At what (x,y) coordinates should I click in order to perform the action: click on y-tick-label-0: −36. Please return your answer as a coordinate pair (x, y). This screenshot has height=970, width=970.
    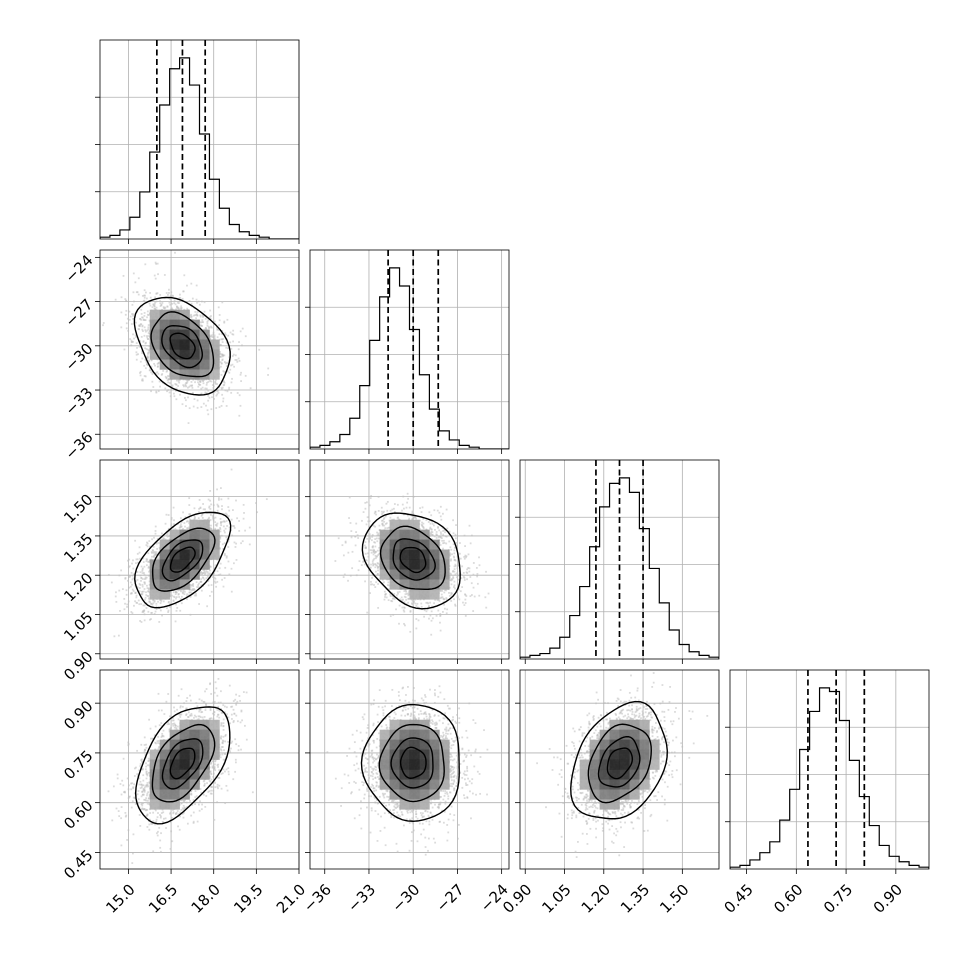
    Looking at the image, I should click on (78, 445).